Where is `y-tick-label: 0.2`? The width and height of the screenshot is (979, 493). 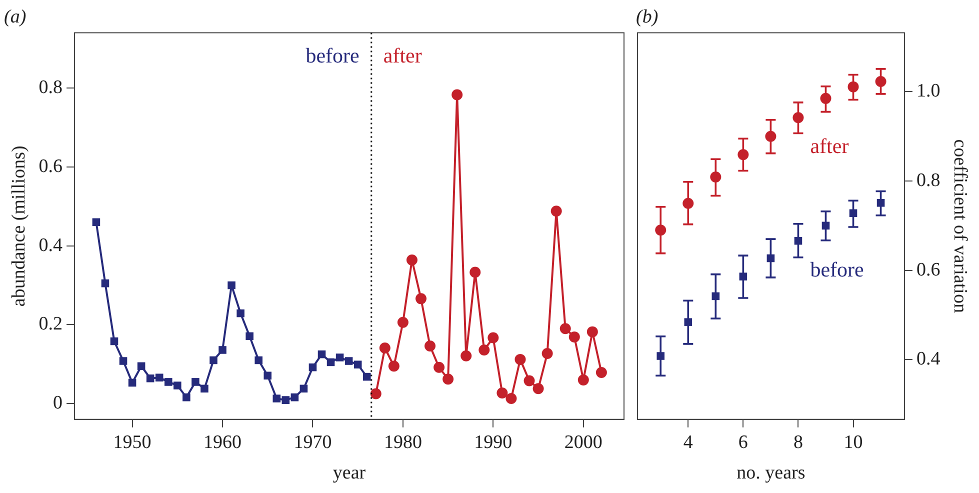 y-tick-label: 0.2 is located at coordinates (50, 324).